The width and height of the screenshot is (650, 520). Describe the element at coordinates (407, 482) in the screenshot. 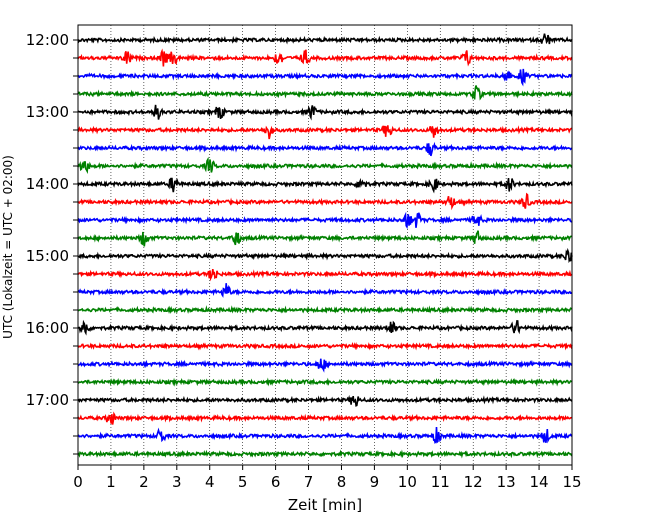

I see `x-tick-label-10: 10` at that location.